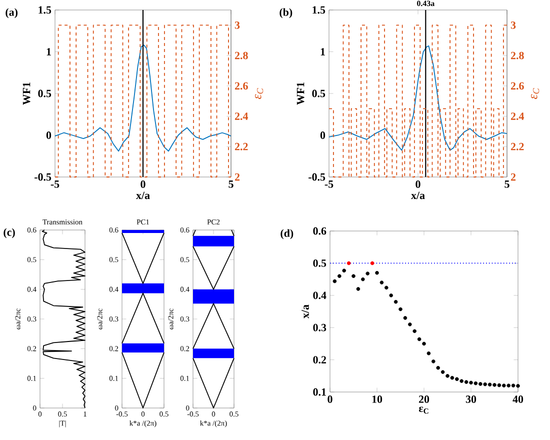 Image resolution: width=550 pixels, height=440 pixels. Describe the element at coordinates (319, 360) in the screenshot. I see `y-tick-label: 0.2` at that location.